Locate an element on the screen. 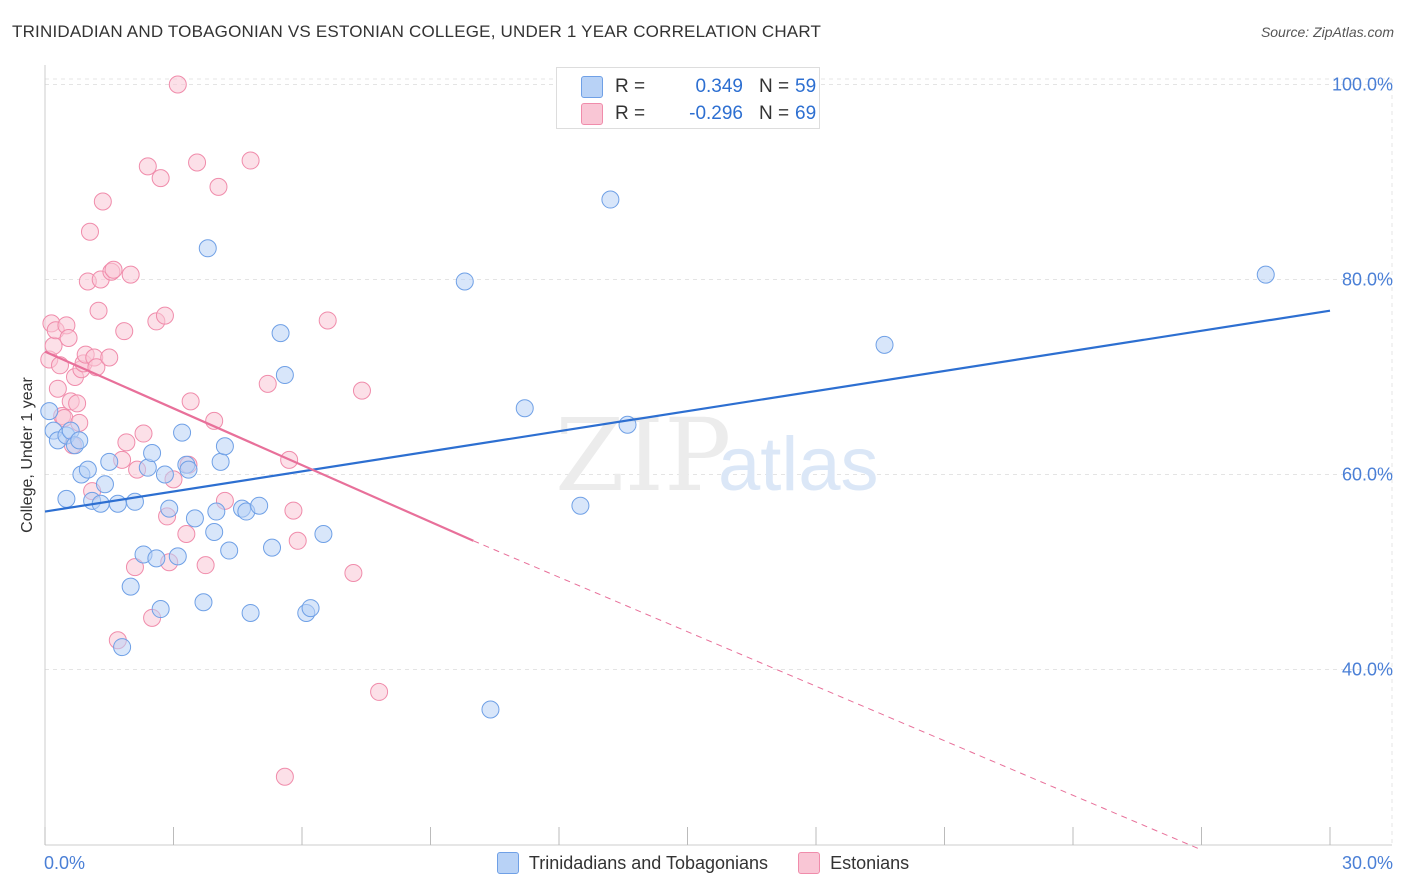 This screenshot has width=1406, height=892. source-label: Source: ZipAtlas.com is located at coordinates (1327, 32).